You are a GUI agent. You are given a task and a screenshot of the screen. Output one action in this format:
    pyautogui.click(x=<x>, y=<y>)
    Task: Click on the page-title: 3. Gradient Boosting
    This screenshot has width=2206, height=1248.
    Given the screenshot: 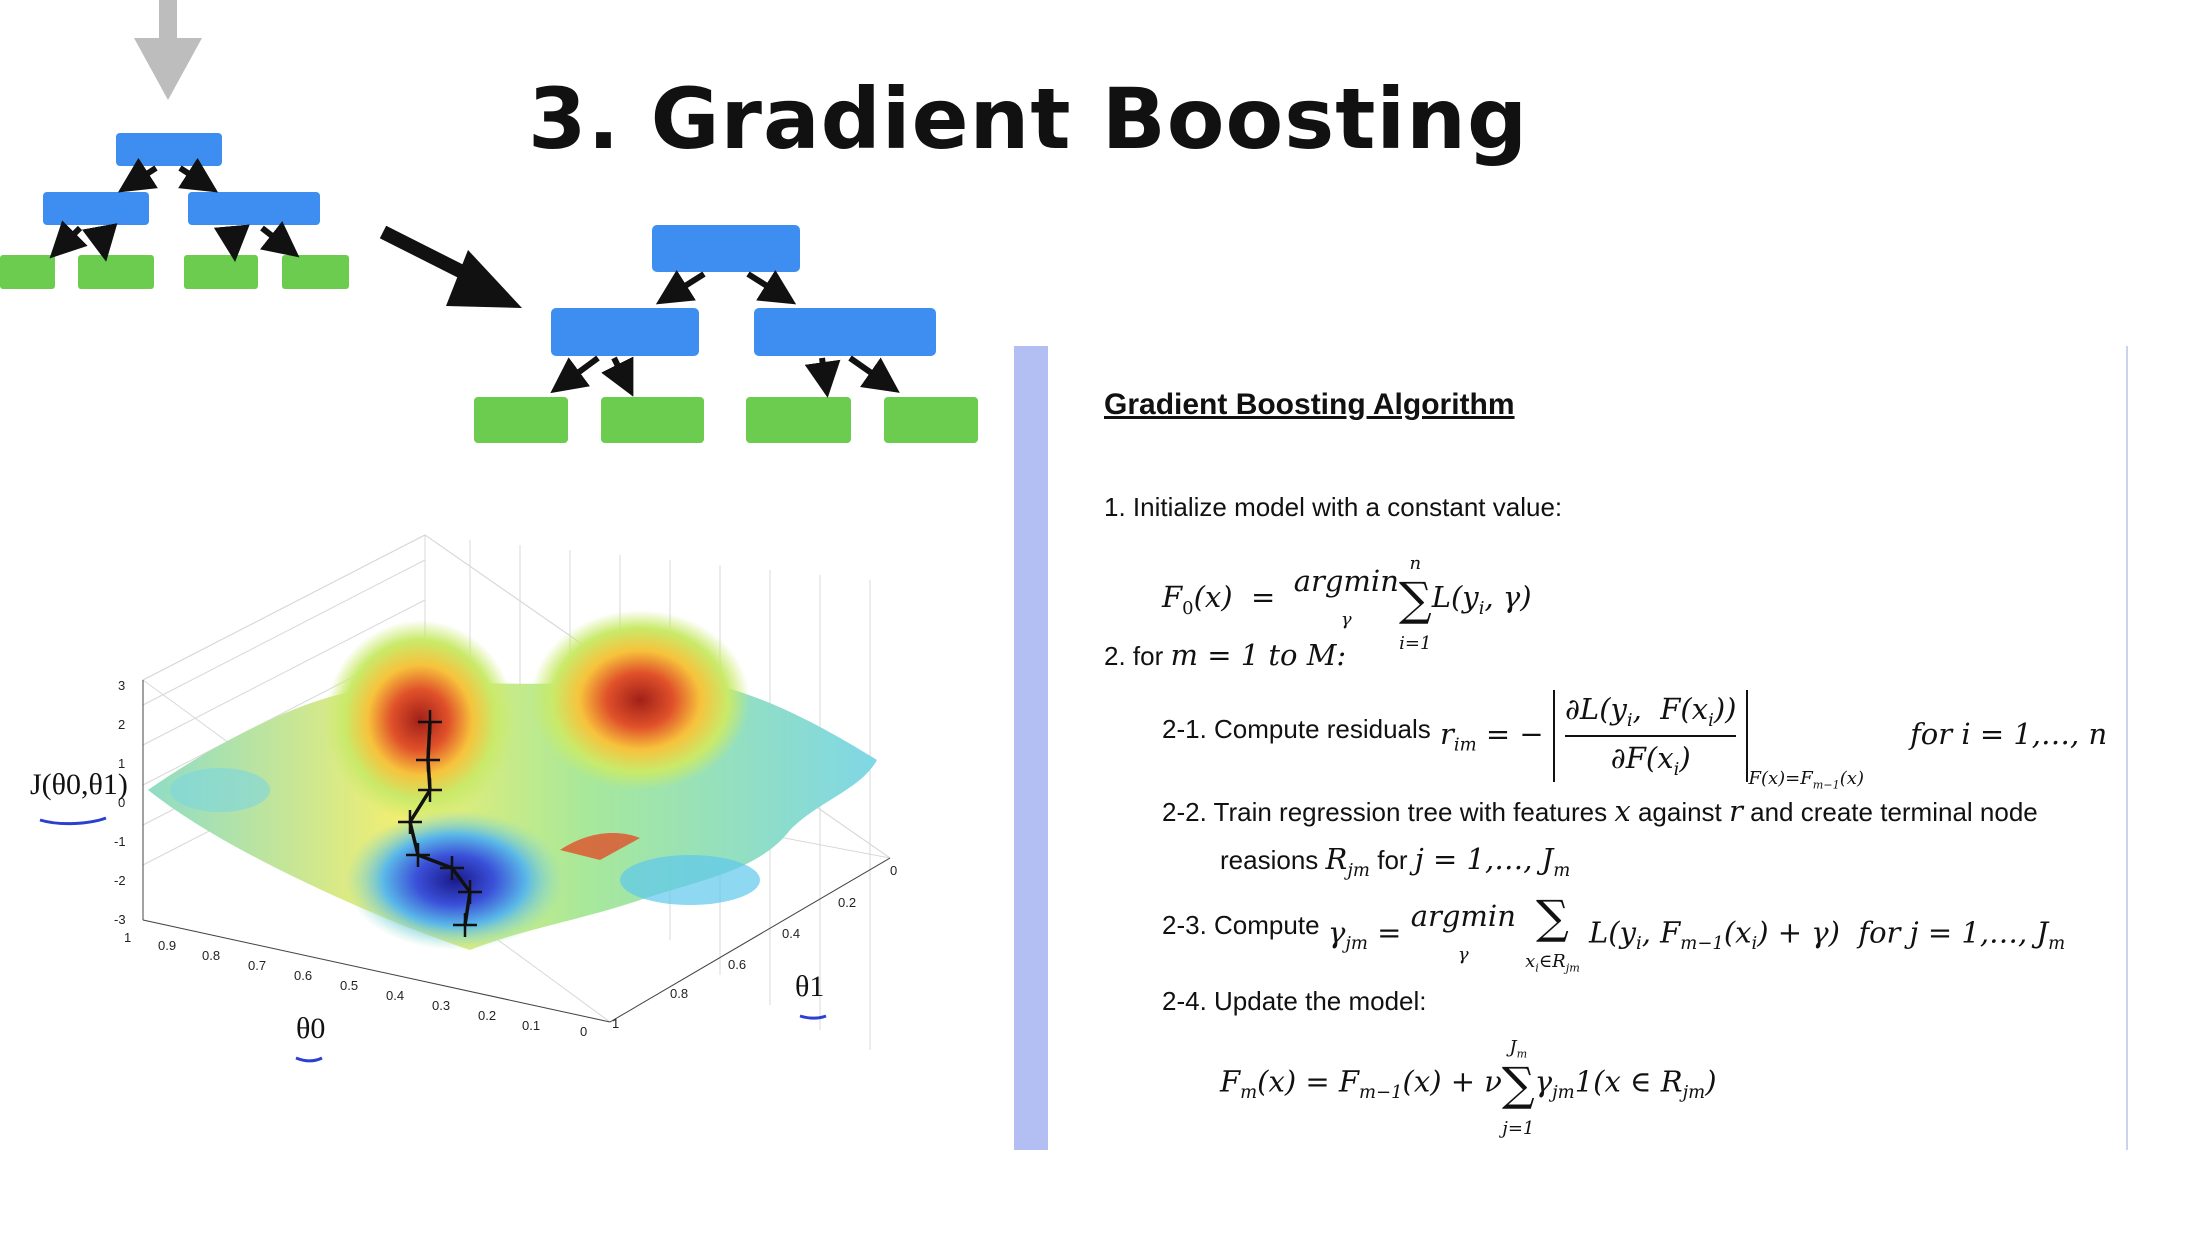 What is the action you would take?
    pyautogui.click(x=1028, y=119)
    